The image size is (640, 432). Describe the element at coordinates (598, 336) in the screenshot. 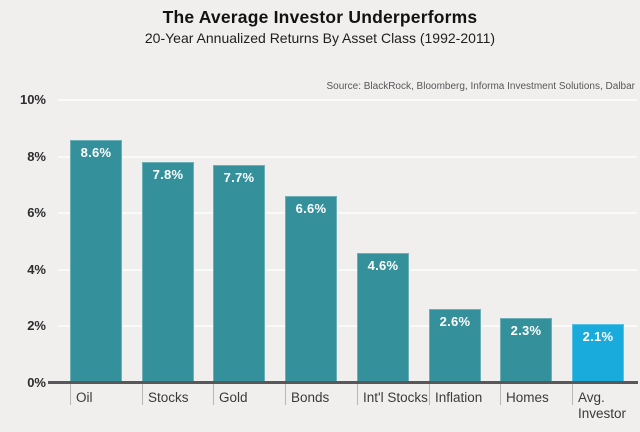

I see `bar-value-label: 2.1%` at that location.